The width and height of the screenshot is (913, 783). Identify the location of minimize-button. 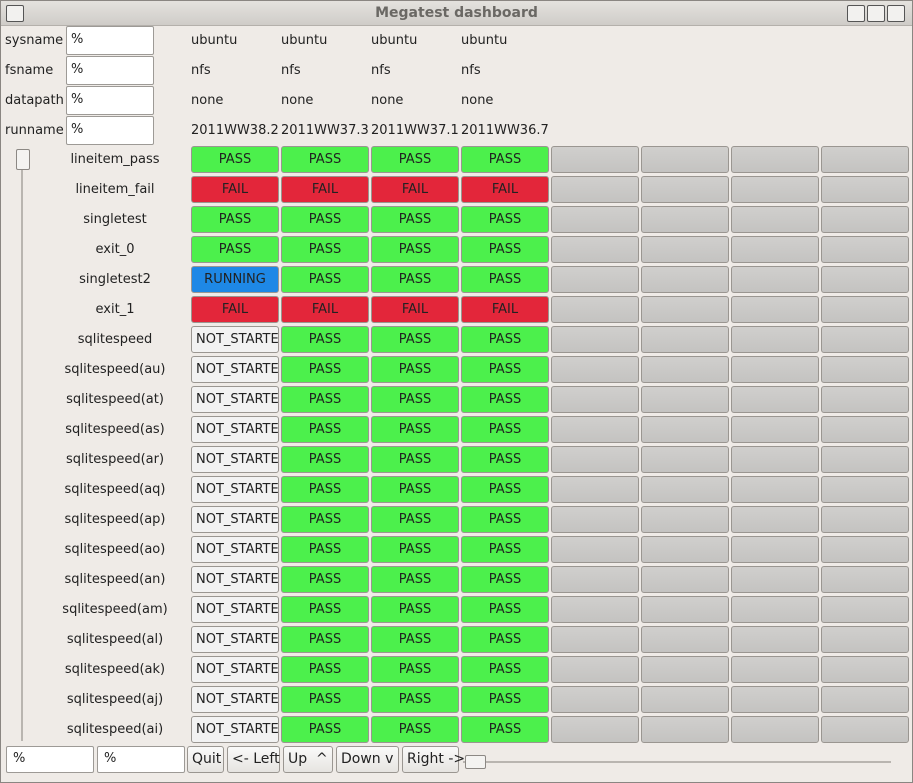
(856, 13).